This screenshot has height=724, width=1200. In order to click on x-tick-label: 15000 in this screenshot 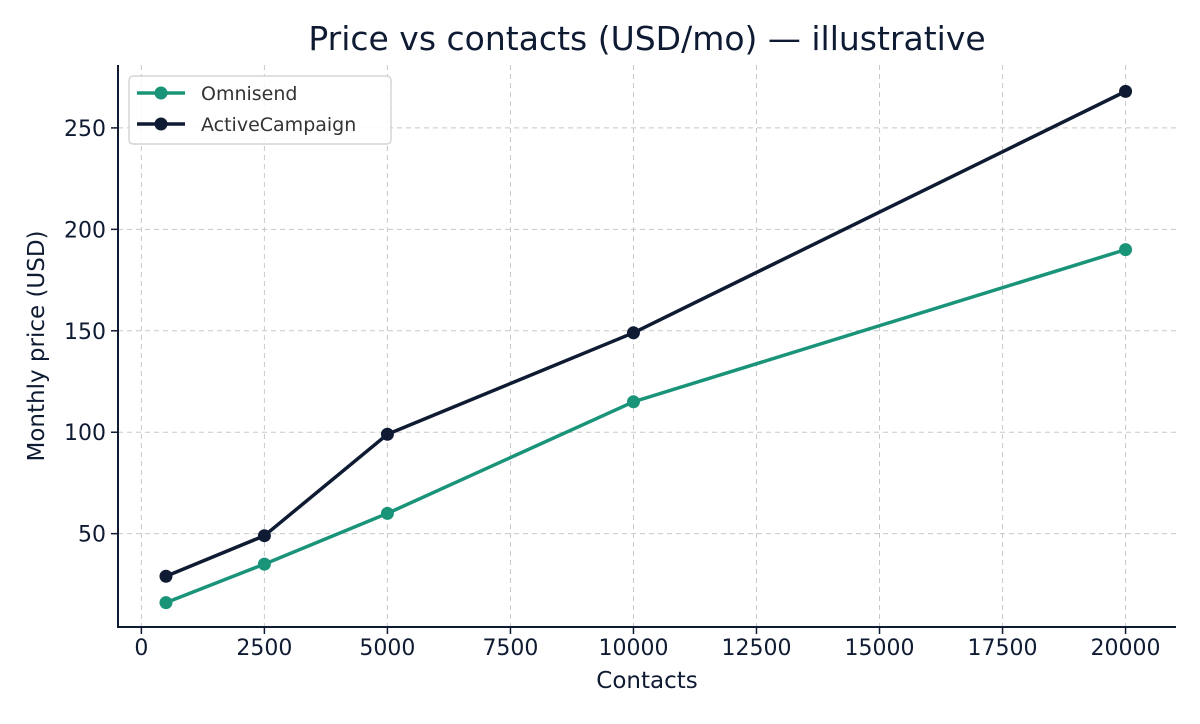, I will do `click(880, 648)`.